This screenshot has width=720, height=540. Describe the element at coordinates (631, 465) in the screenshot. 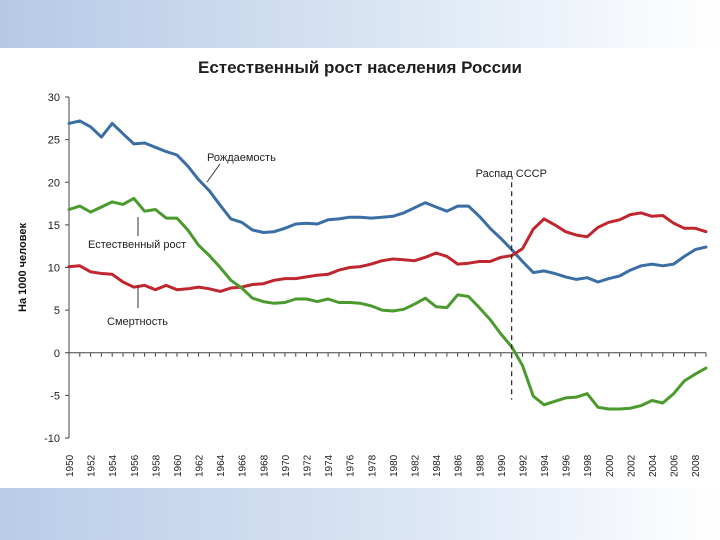

I see `x-tick-label: 2002` at that location.